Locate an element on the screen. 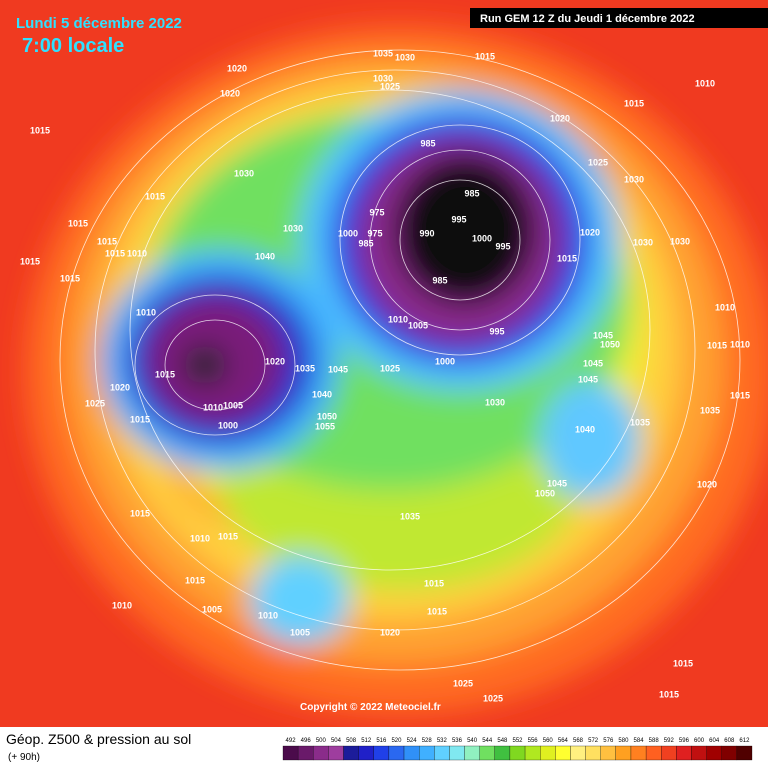 Image resolution: width=768 pixels, height=768 pixels. scale-label: 496 is located at coordinates (306, 741).